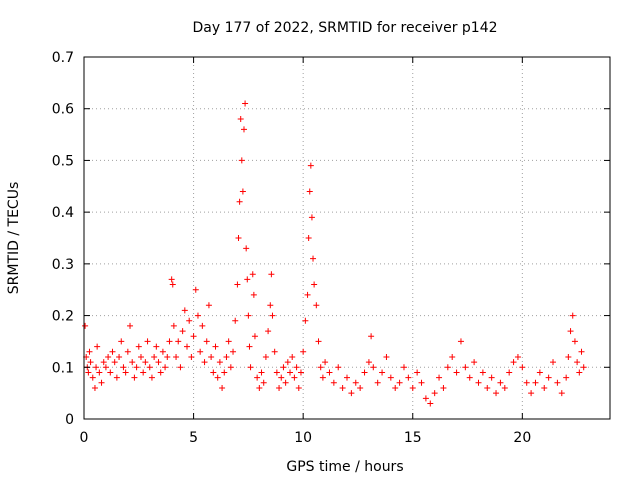 Image resolution: width=640 pixels, height=480 pixels. What do you see at coordinates (63, 213) in the screenshot?
I see `y-tick-label: 0.4` at bounding box center [63, 213].